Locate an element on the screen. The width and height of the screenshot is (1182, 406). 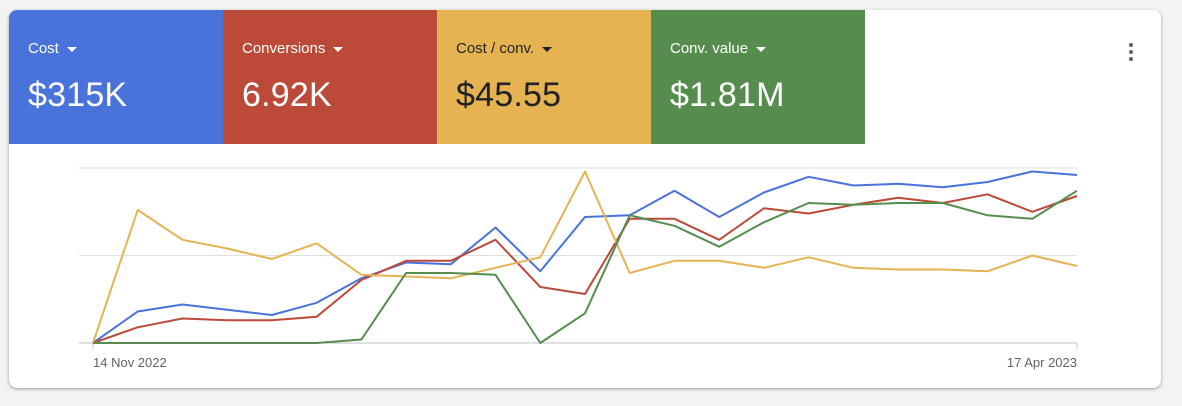
metric-label: Cost / conv. is located at coordinates (495, 48).